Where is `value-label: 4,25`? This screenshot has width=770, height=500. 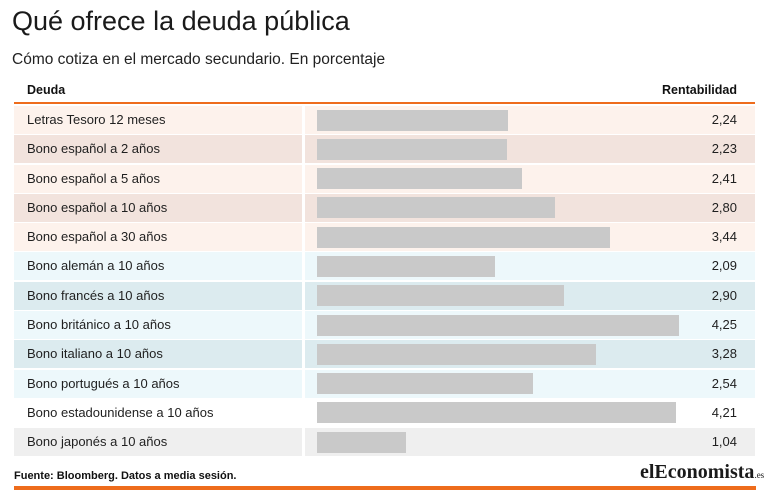 value-label: 4,25 is located at coordinates (724, 325).